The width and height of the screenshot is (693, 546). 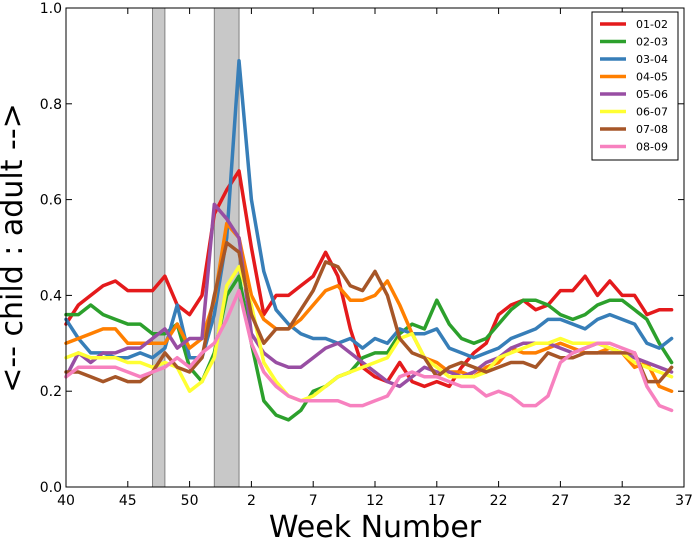 What do you see at coordinates (190, 501) in the screenshot?
I see `x-tick-label: 50` at bounding box center [190, 501].